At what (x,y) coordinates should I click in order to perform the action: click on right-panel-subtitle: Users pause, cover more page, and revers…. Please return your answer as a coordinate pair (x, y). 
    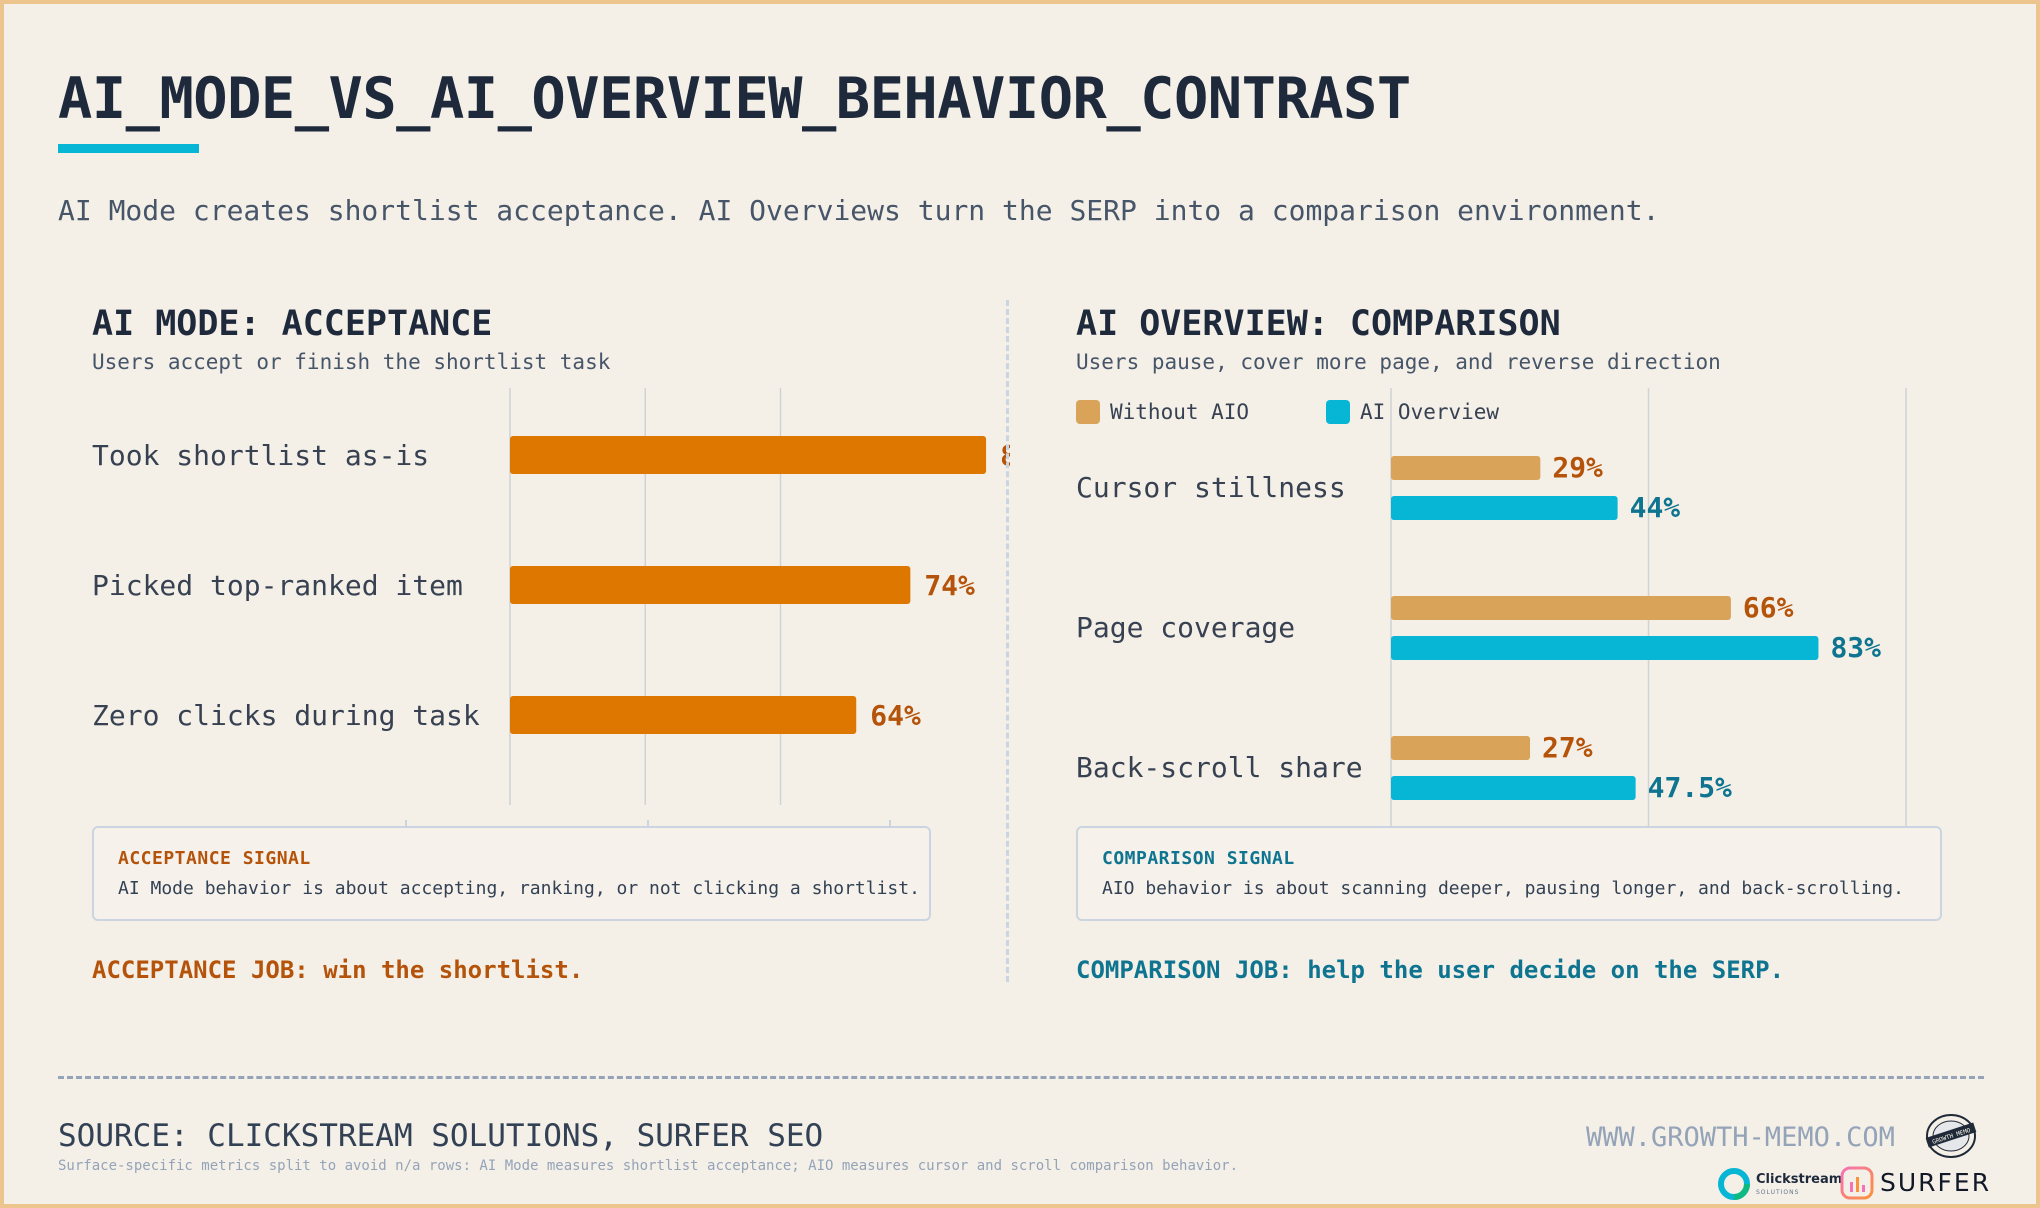
    Looking at the image, I should click on (1398, 362).